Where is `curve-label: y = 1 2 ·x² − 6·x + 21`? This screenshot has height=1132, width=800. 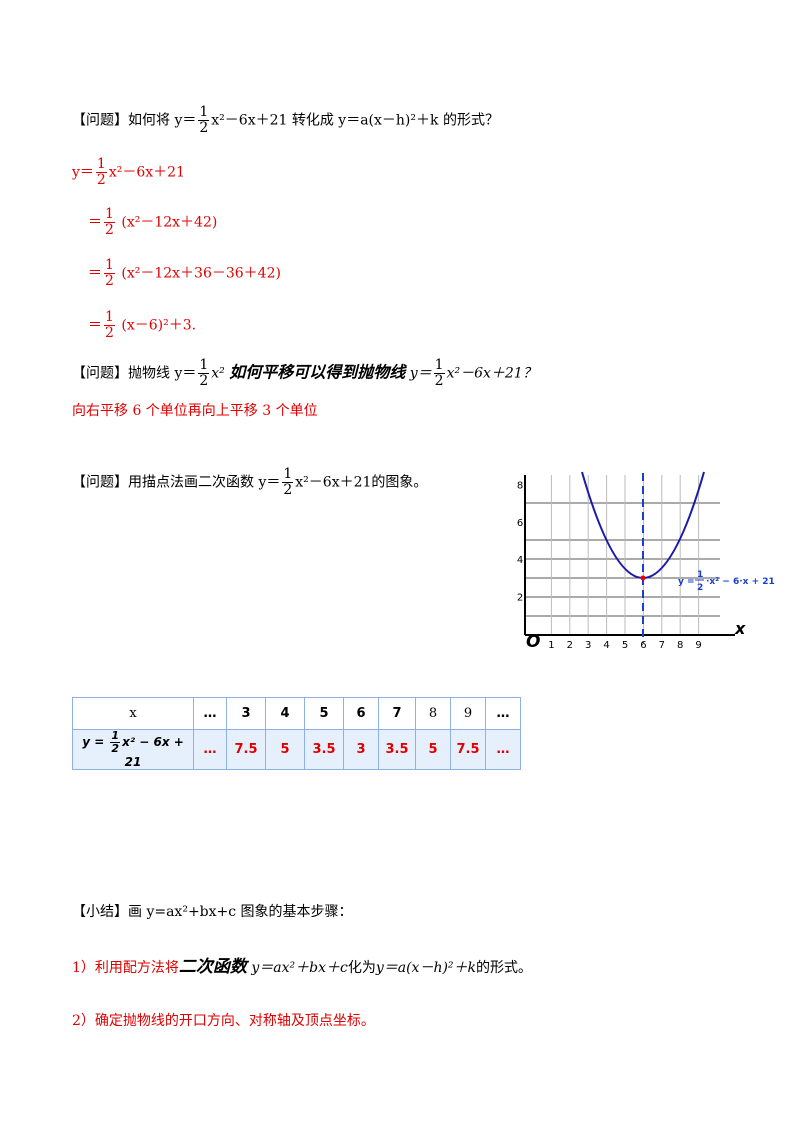 curve-label: y = 1 2 ·x² − 6·x + 21 is located at coordinates (726, 581).